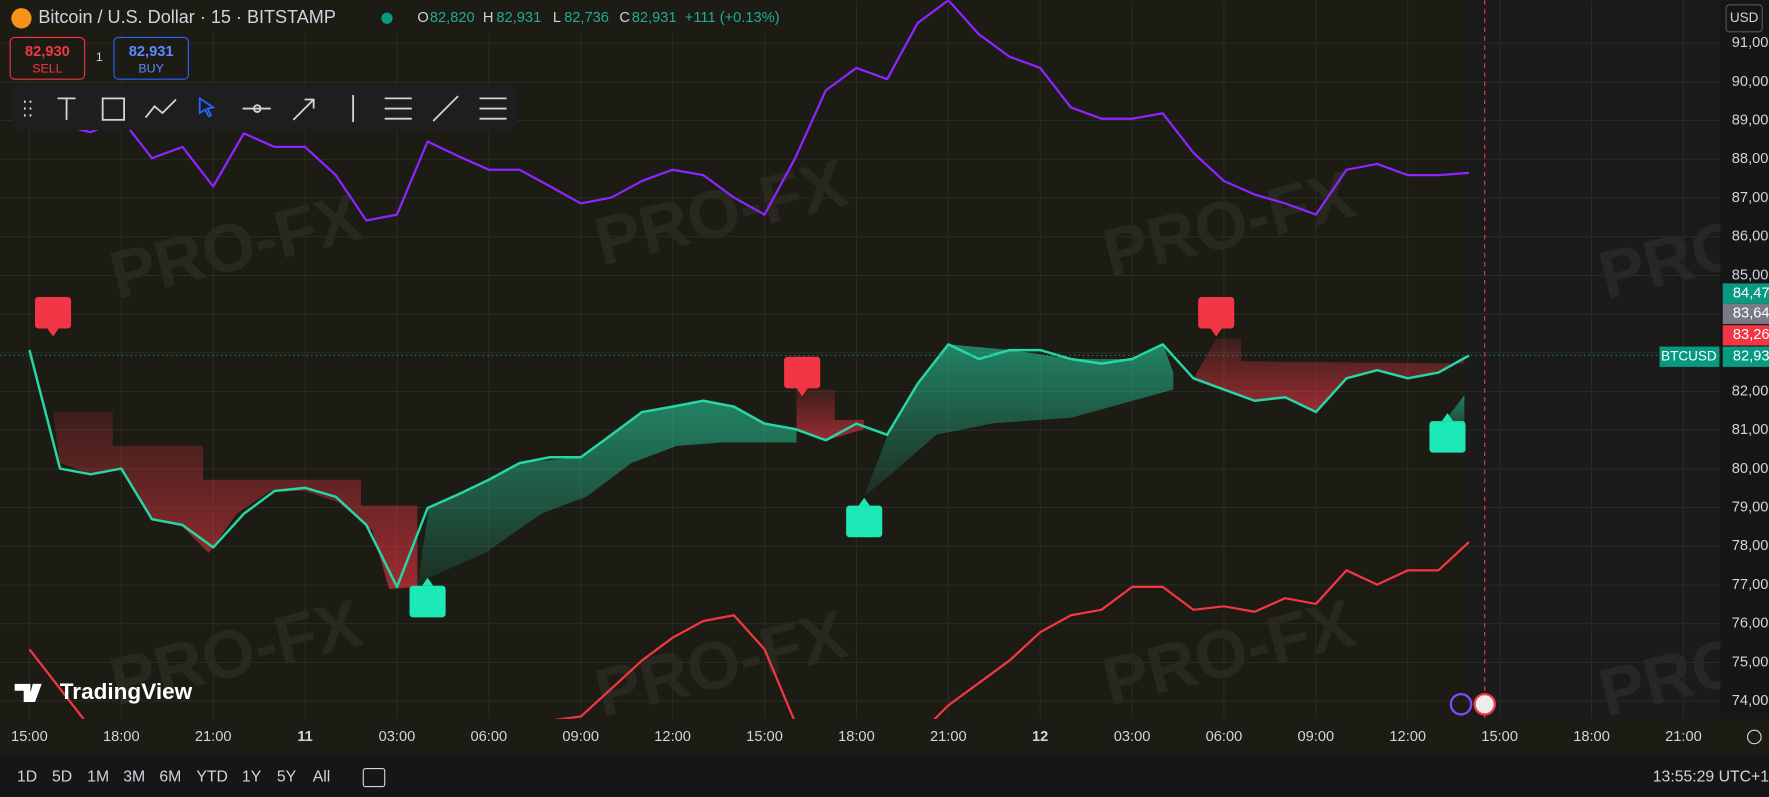 The image size is (1769, 797). I want to click on x-tick-label: 12, so click(1040, 737).